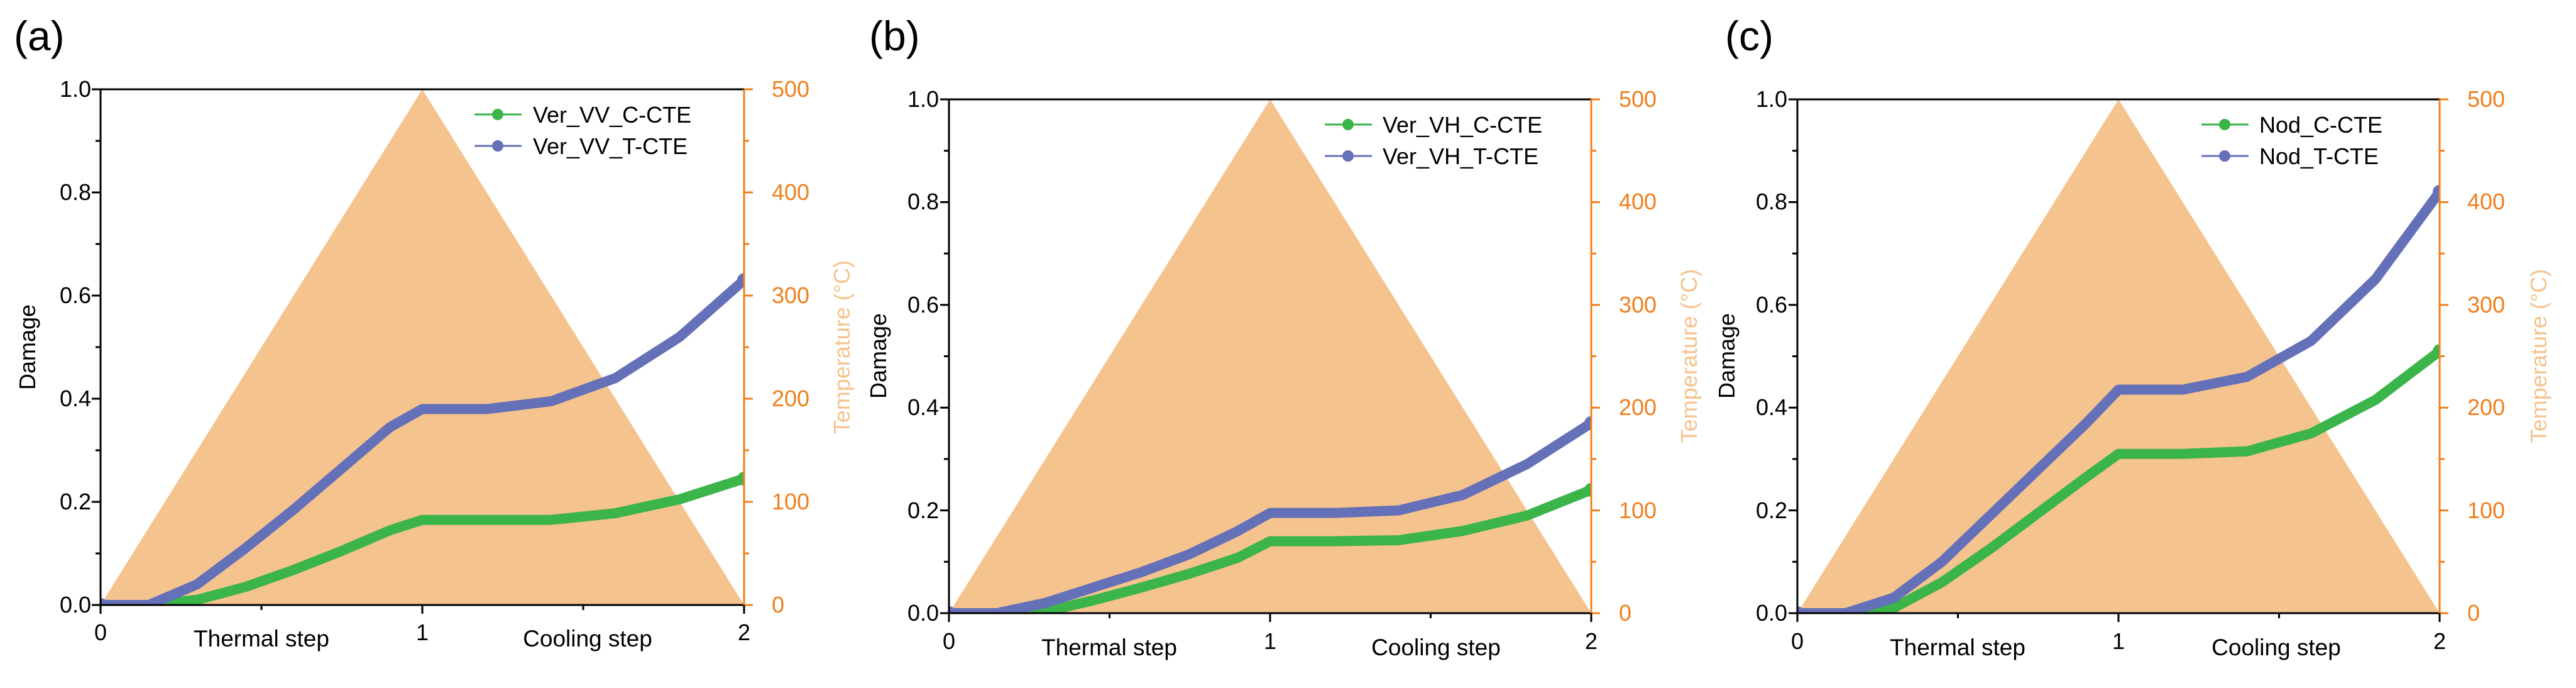  What do you see at coordinates (1638, 407) in the screenshot?
I see `panel-b-y2tick-2: 200` at bounding box center [1638, 407].